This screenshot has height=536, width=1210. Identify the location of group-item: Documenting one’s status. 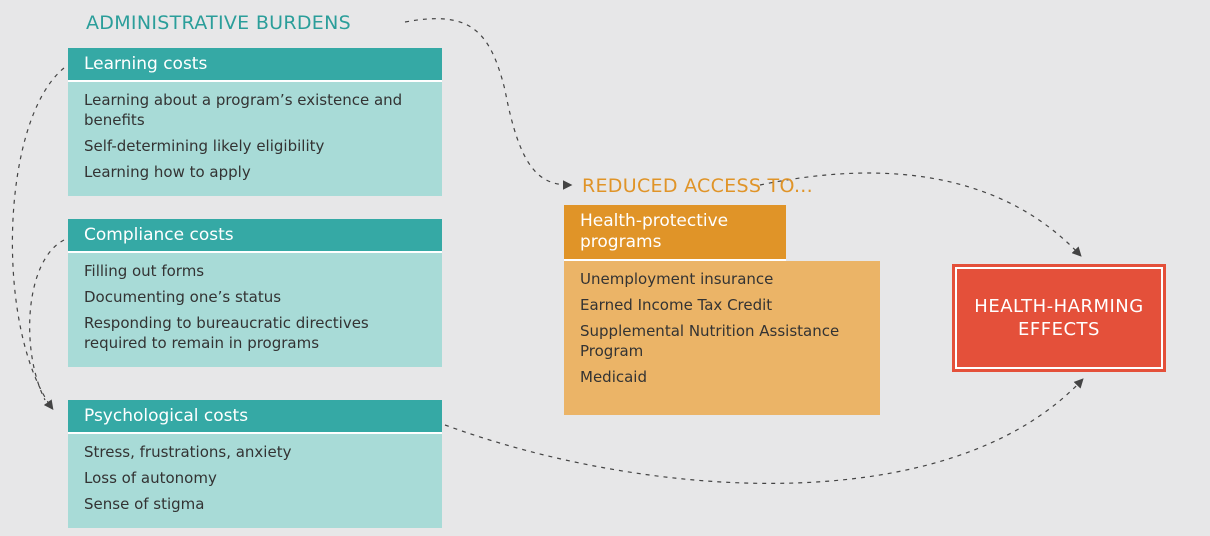
(183, 297).